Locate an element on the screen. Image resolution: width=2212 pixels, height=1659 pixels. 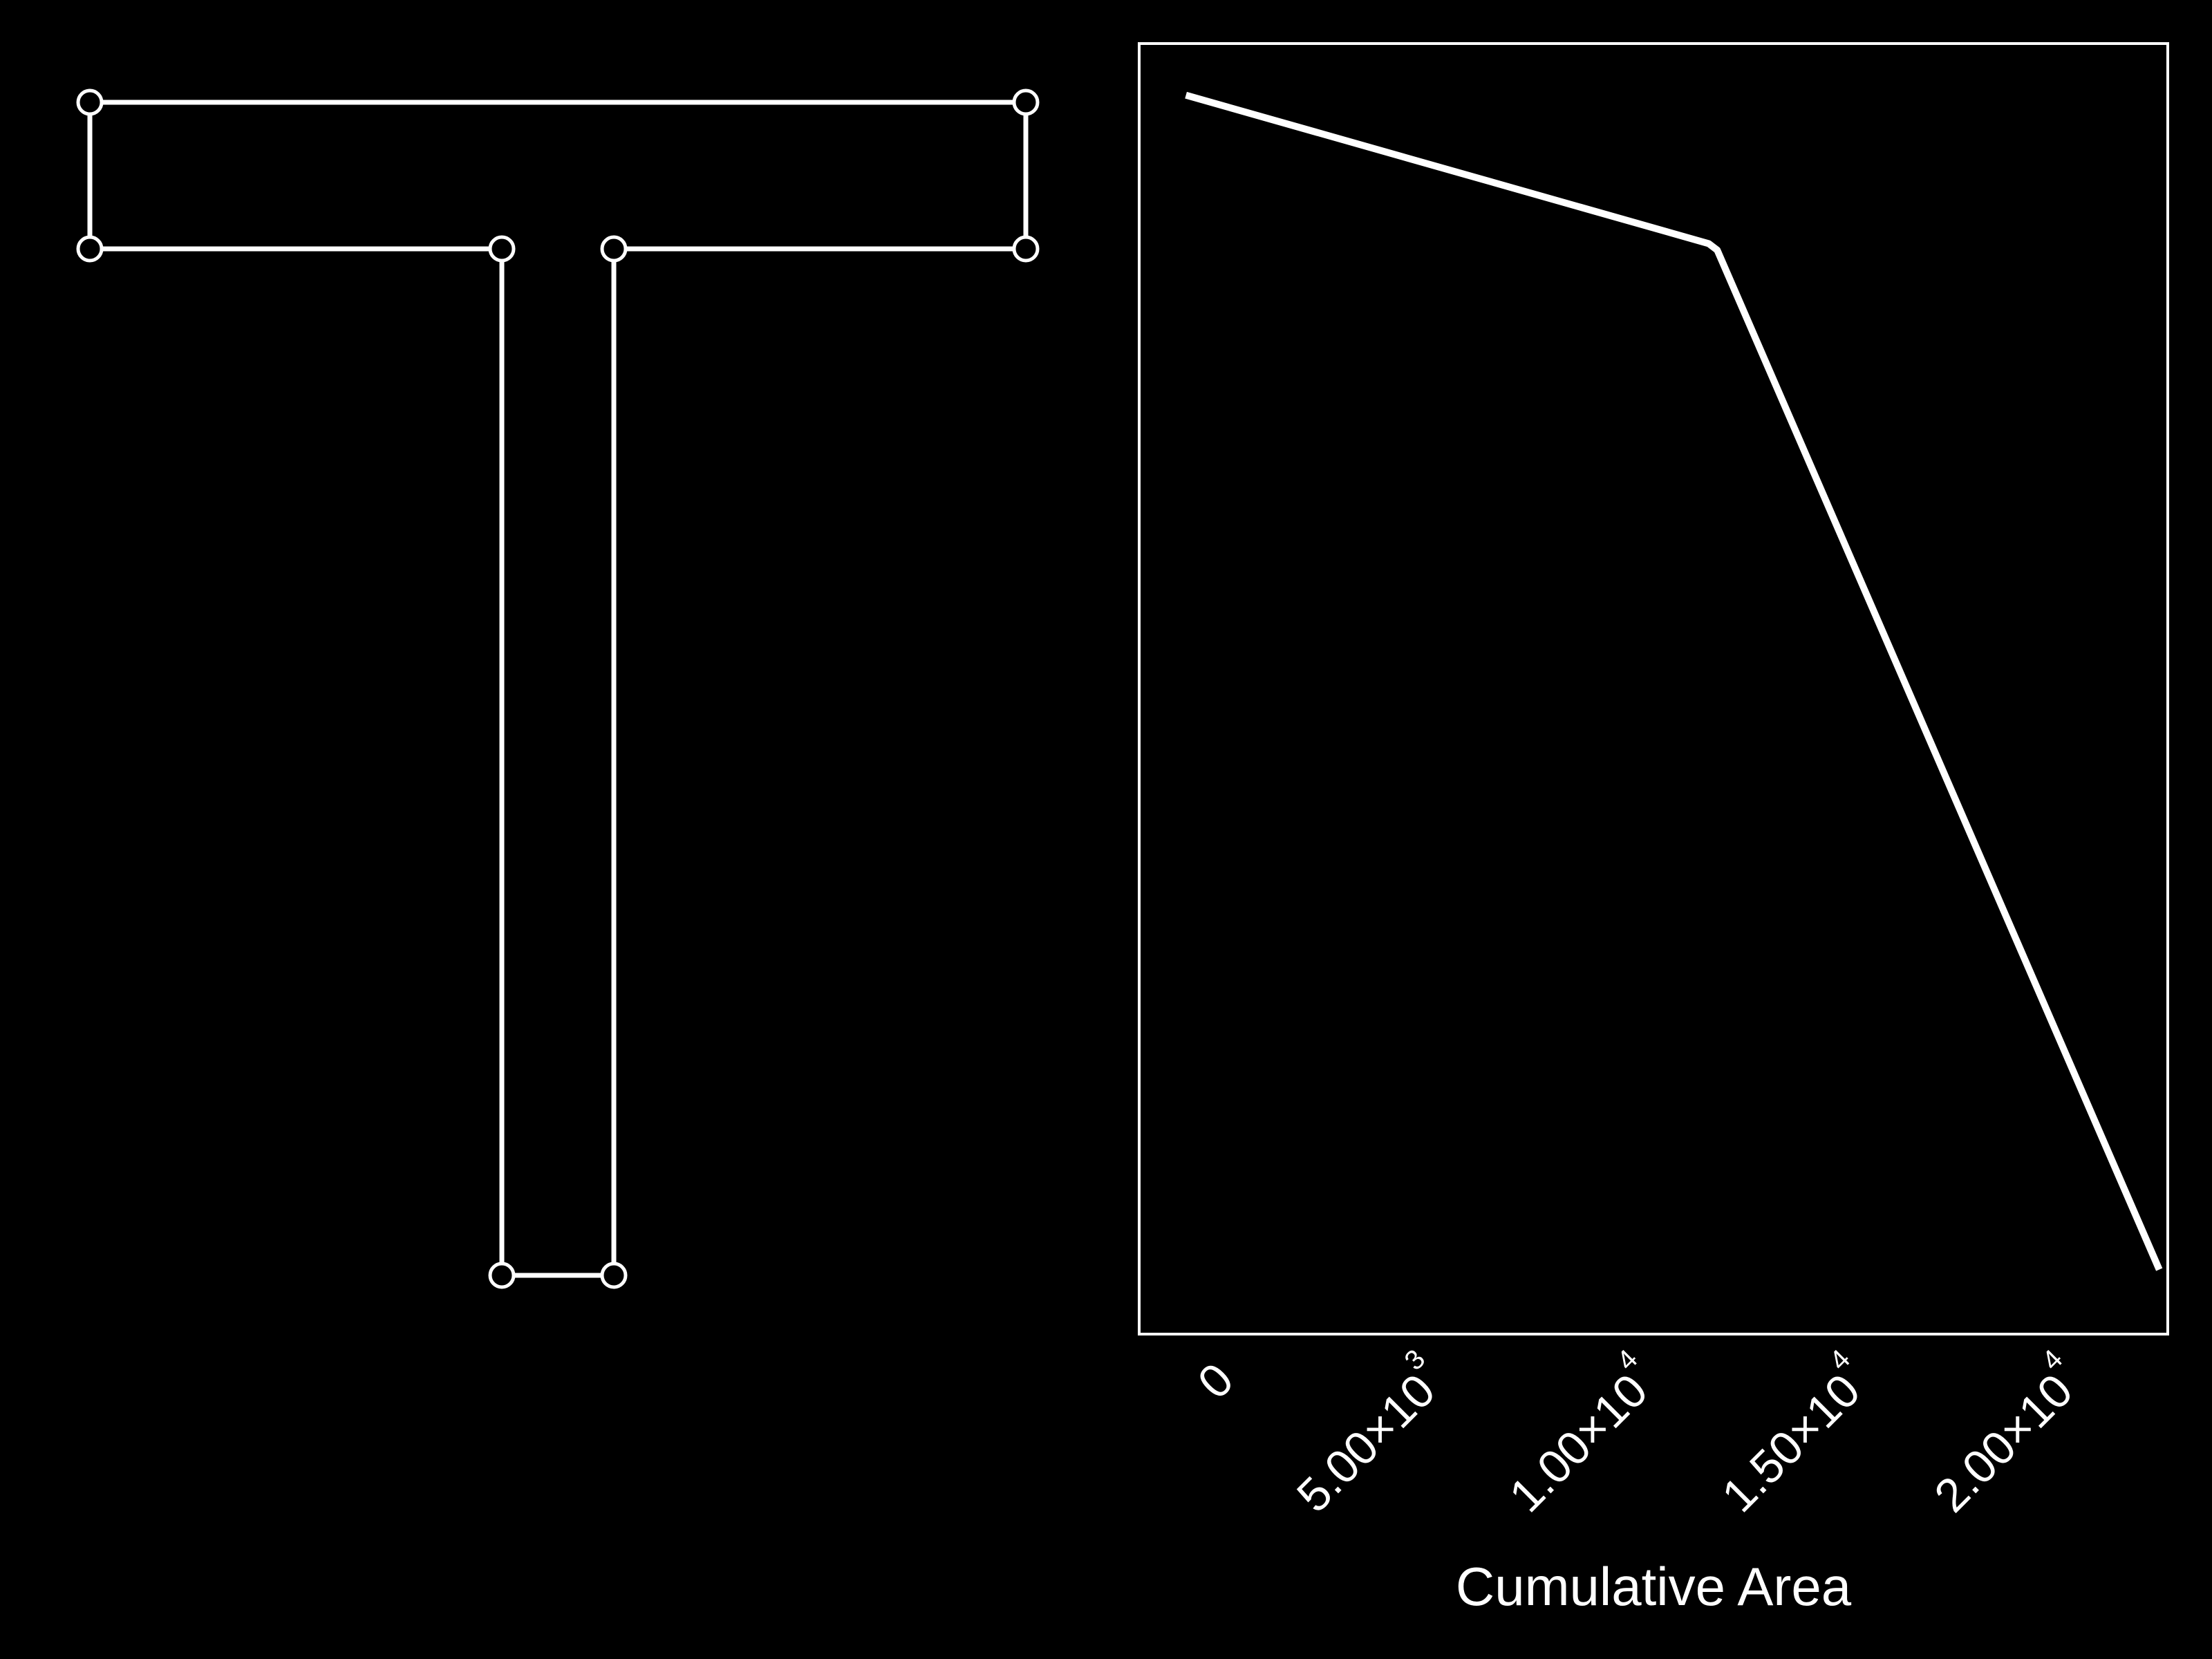
x-axis-label: Cumulative Area is located at coordinates (1654, 1586).